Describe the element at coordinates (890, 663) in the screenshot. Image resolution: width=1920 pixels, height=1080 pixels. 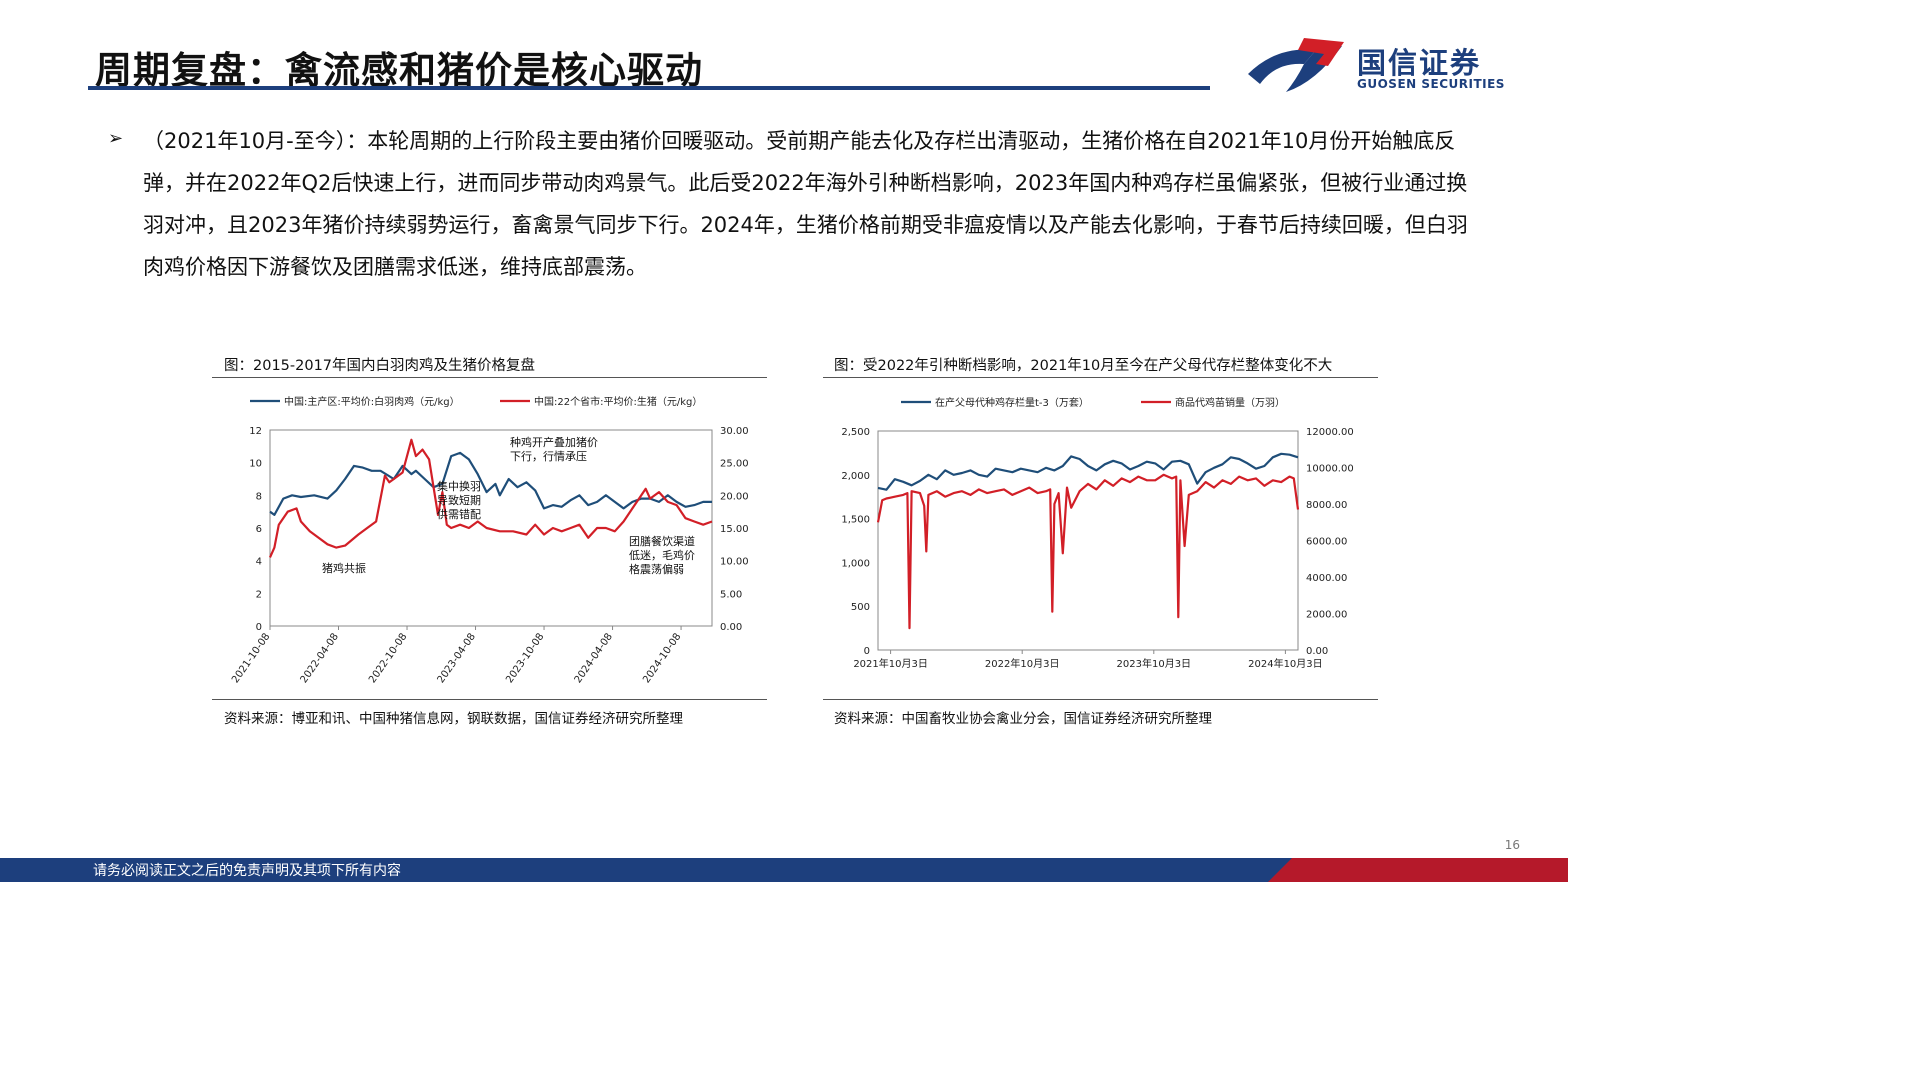
I see `x-tick-label: 2021年10月3日` at that location.